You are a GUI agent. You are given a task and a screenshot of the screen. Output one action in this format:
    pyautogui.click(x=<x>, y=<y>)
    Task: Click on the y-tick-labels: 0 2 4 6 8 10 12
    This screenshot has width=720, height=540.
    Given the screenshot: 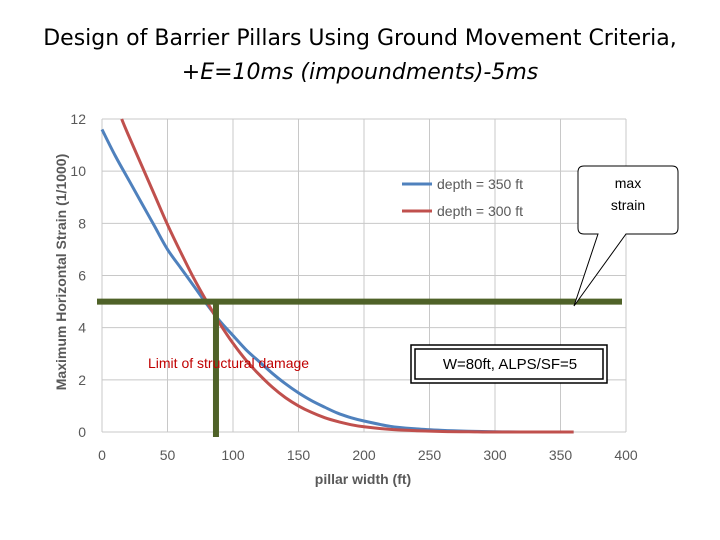 What is the action you would take?
    pyautogui.click(x=78, y=275)
    